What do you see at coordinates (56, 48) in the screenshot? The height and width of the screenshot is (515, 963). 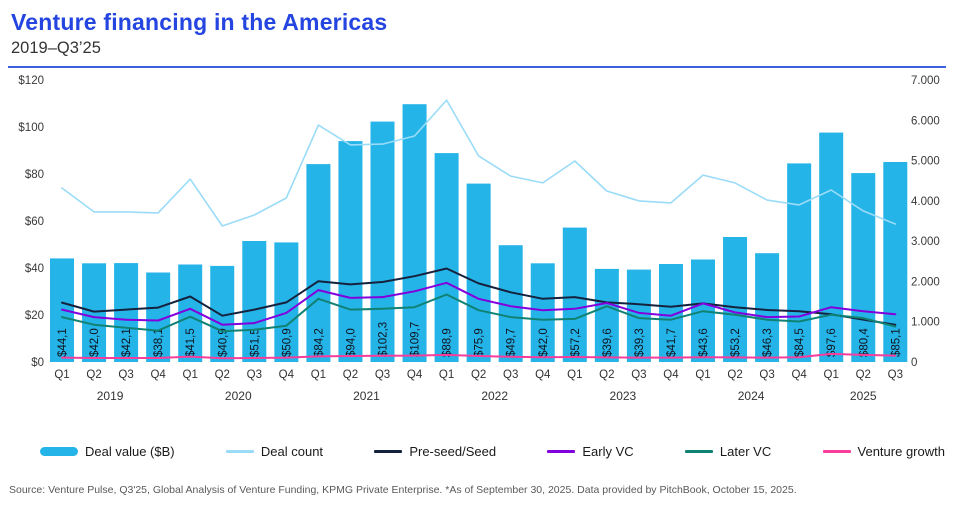 I see `chart-subtitle: 2019–Q3’25` at bounding box center [56, 48].